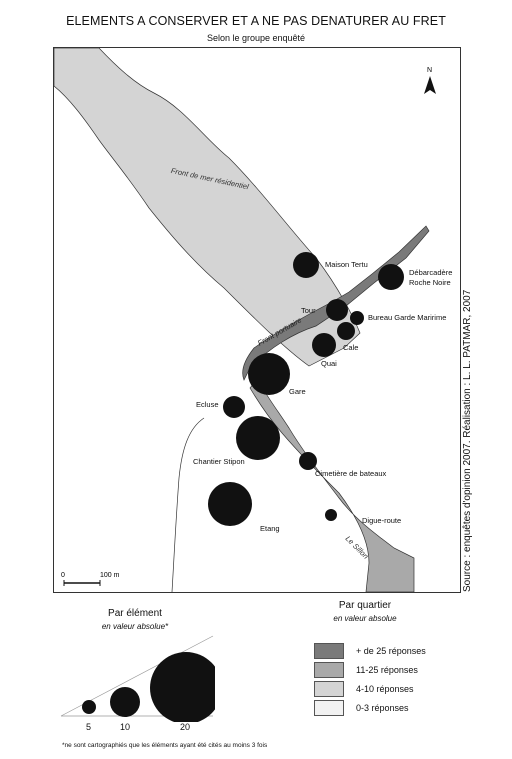  What do you see at coordinates (365, 618) in the screenshot?
I see `legend-quartier-subtitle: en valeur absolue` at bounding box center [365, 618].